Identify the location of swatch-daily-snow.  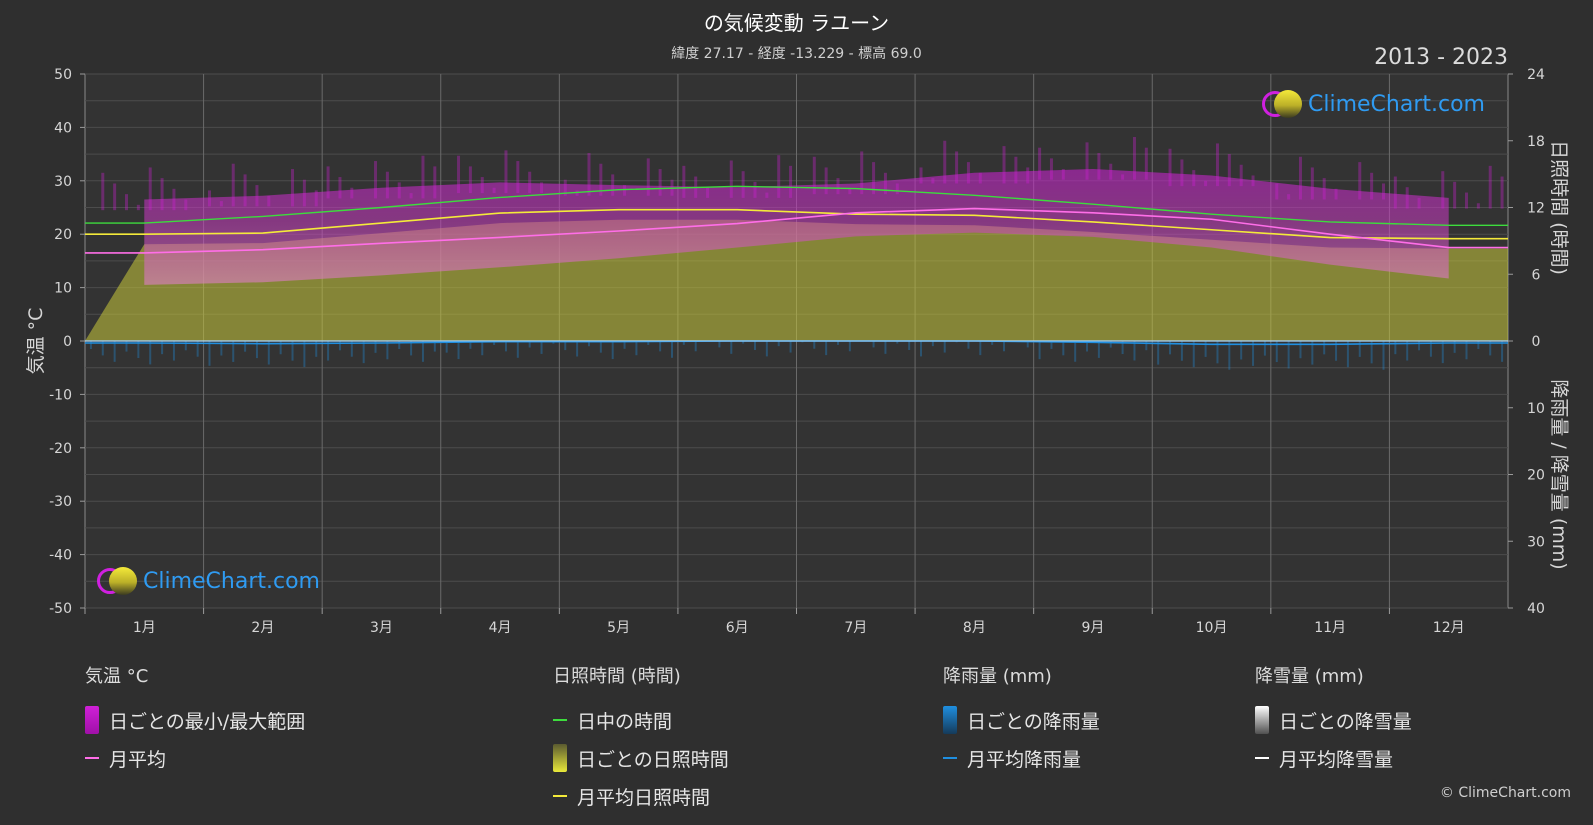
(1262, 720).